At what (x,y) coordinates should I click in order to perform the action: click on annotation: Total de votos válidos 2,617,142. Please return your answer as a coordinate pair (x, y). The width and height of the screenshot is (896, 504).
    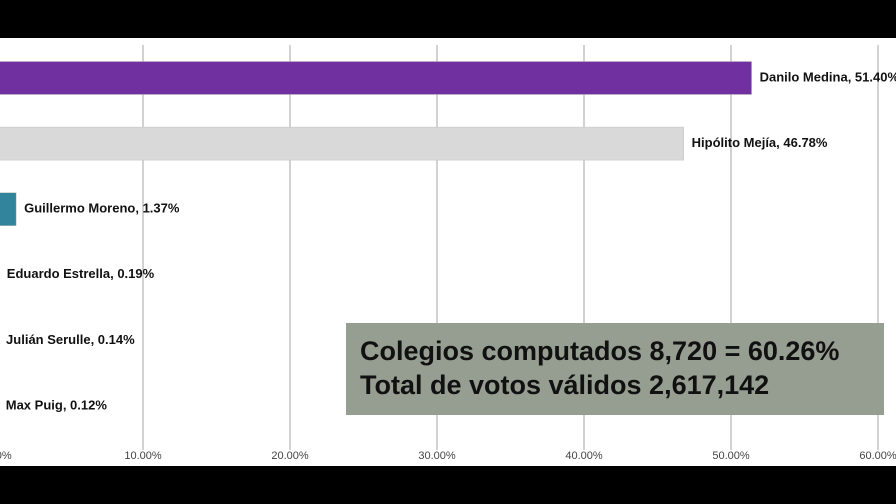
    Looking at the image, I should click on (564, 385).